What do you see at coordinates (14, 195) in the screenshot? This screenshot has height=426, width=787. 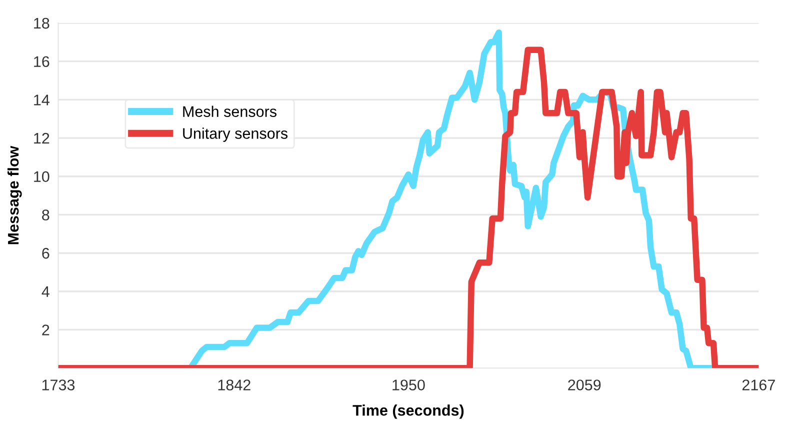 I see `y-axis-title: Message flow` at bounding box center [14, 195].